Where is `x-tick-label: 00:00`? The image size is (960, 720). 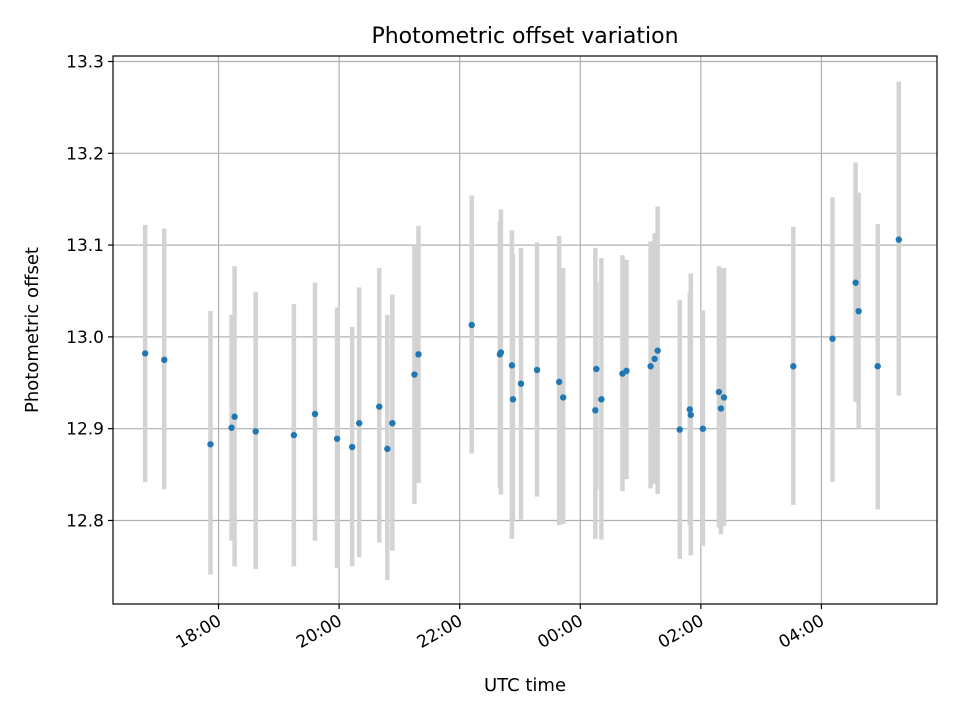
x-tick-label: 00:00 is located at coordinates (560, 632).